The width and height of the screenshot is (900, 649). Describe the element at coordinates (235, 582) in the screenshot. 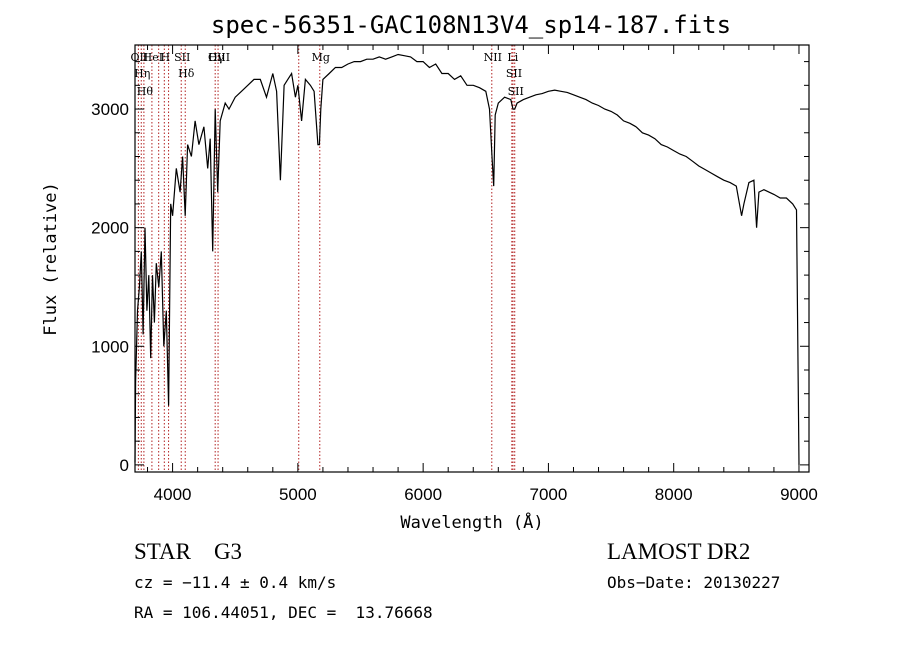

I see `redshift-velocity: cz = −11.4 ± 0.4 km/s` at that location.